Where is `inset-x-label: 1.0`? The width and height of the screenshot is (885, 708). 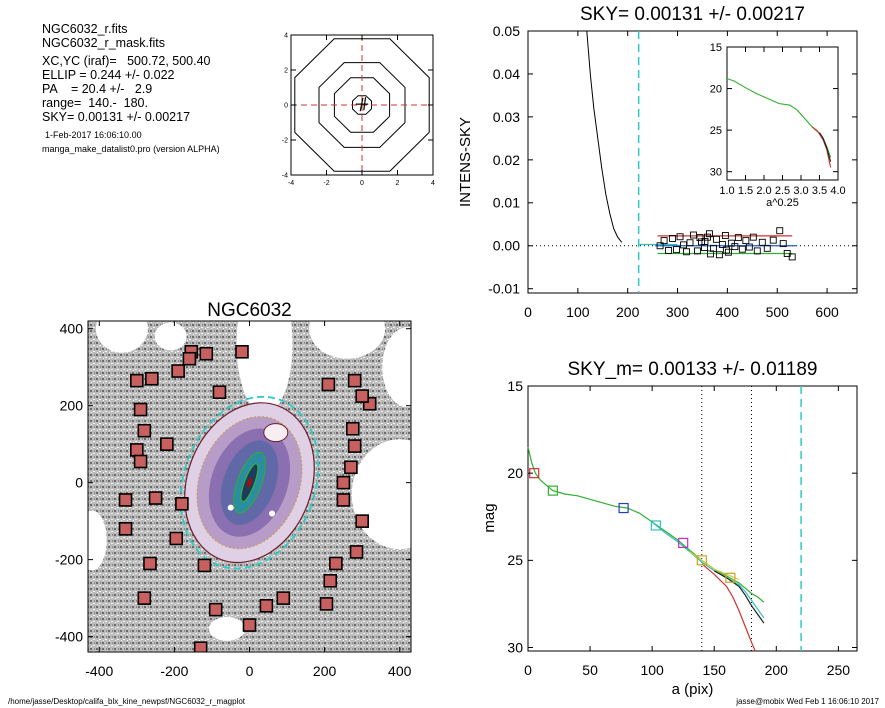
inset-x-label: 1.0 is located at coordinates (726, 191).